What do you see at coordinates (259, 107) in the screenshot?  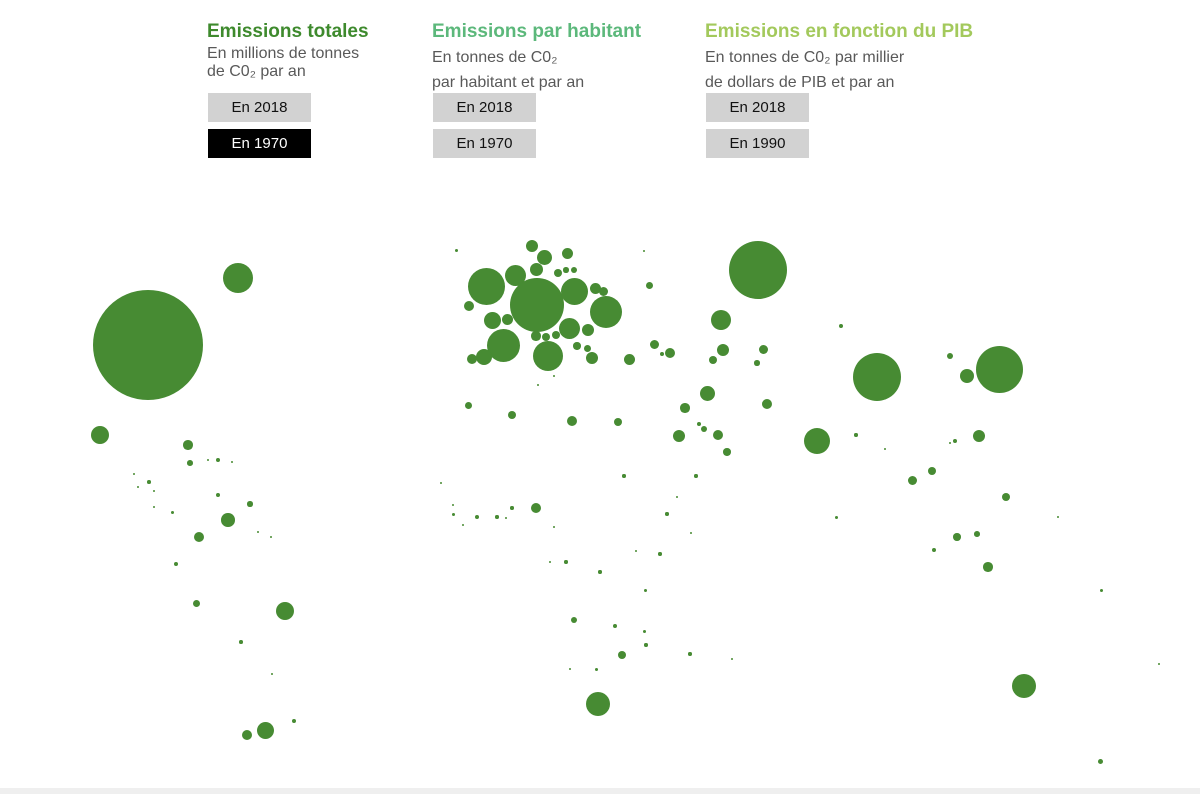 I see `year-button-2018-totales: En 2018` at bounding box center [259, 107].